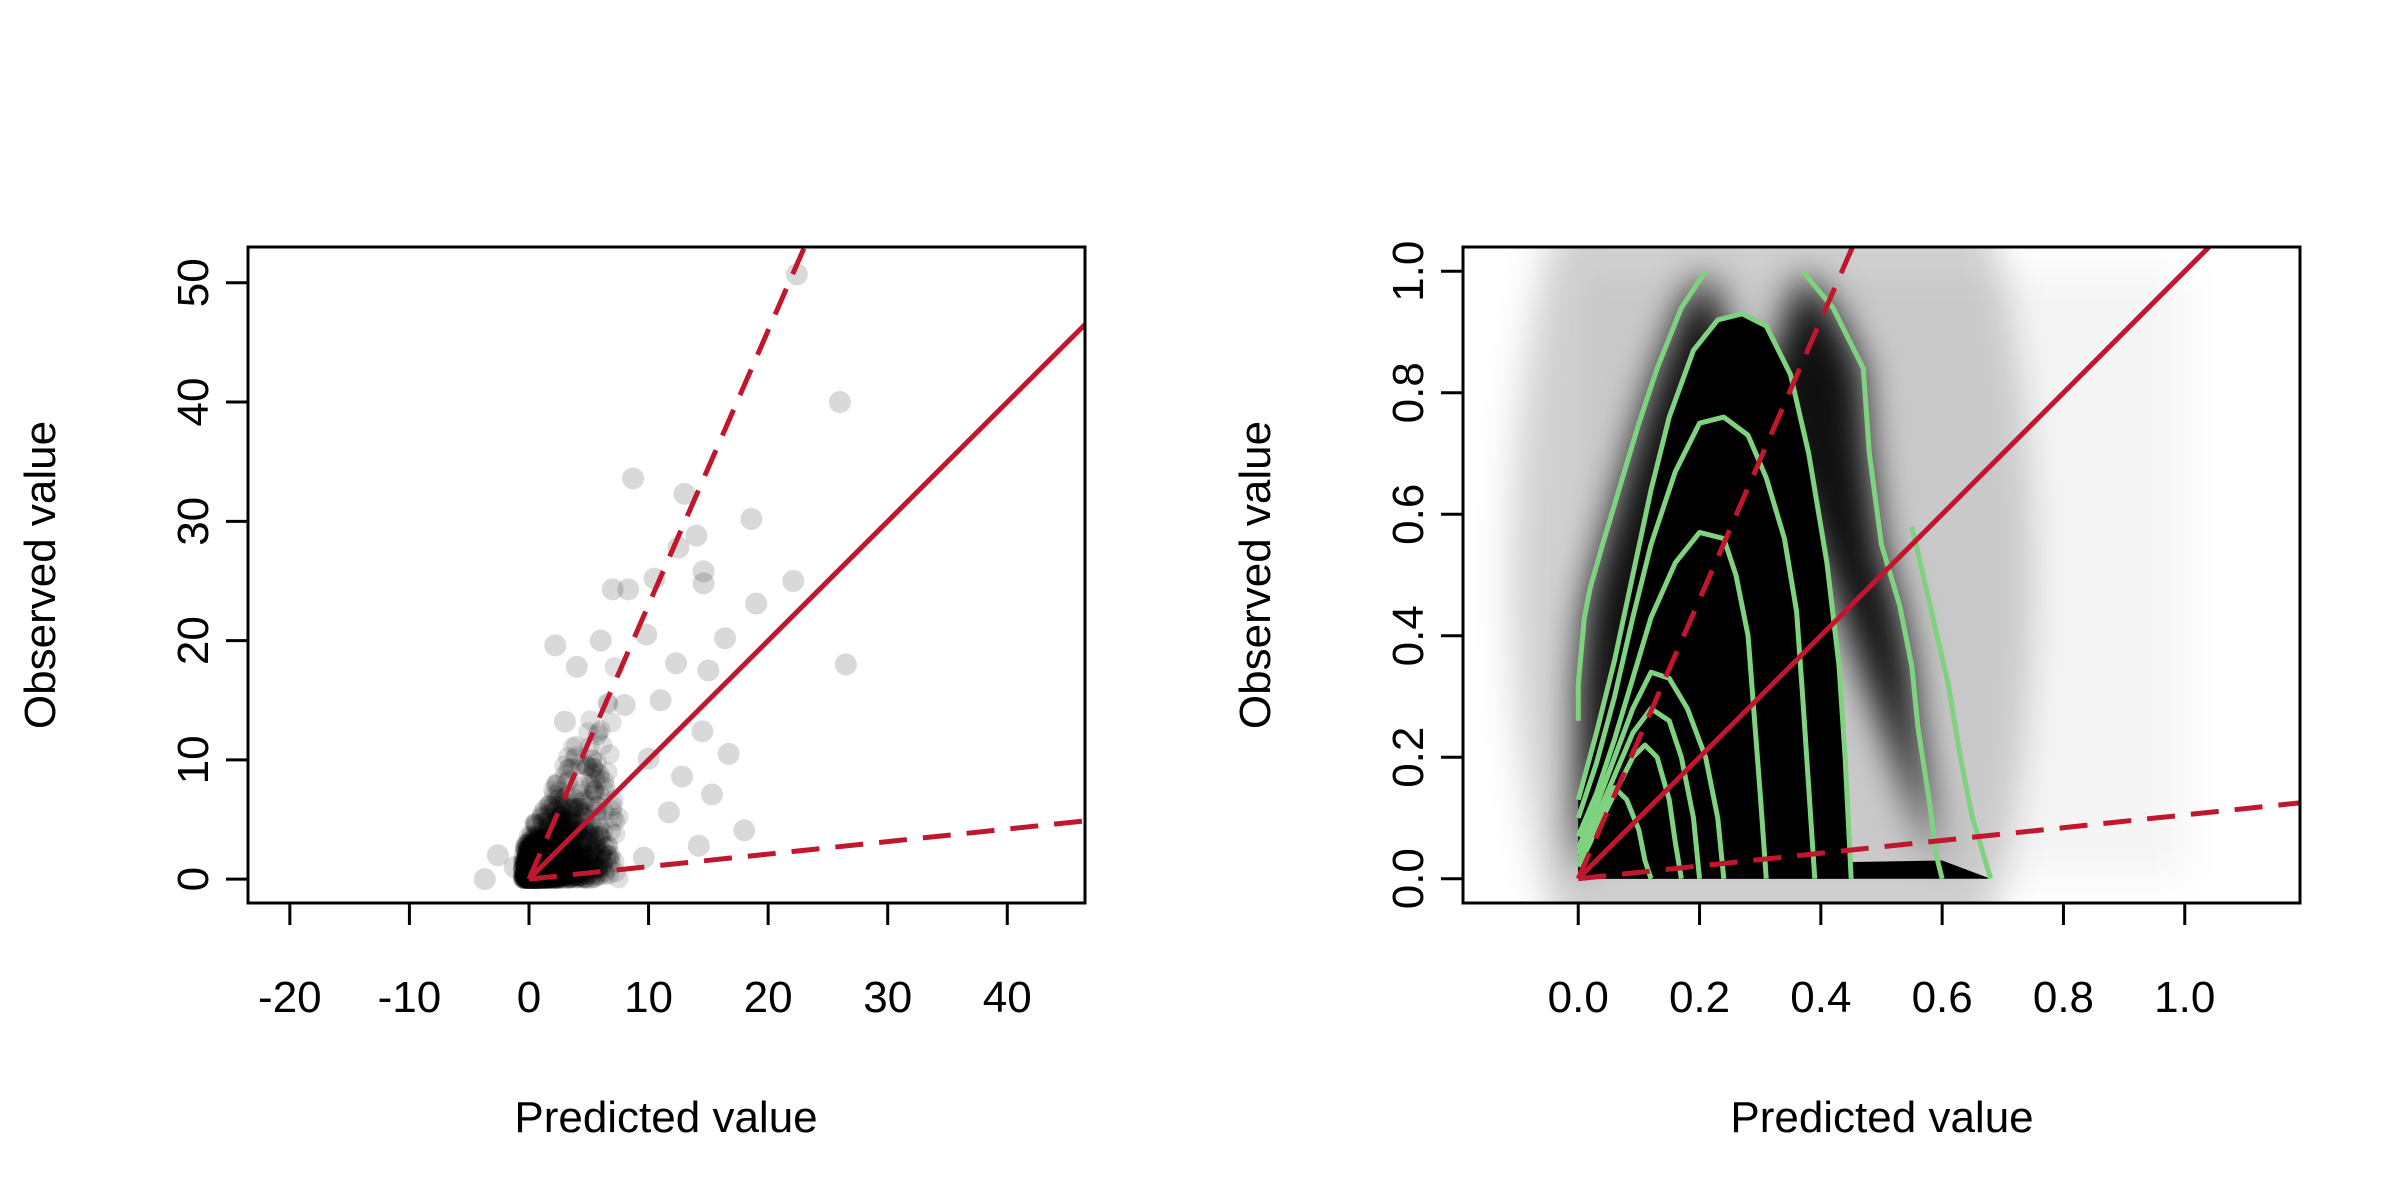 The width and height of the screenshot is (2400, 1200). Describe the element at coordinates (645, 961) in the screenshot. I see `left-x-axis: -20 -10 0 10 20 30 40` at that location.